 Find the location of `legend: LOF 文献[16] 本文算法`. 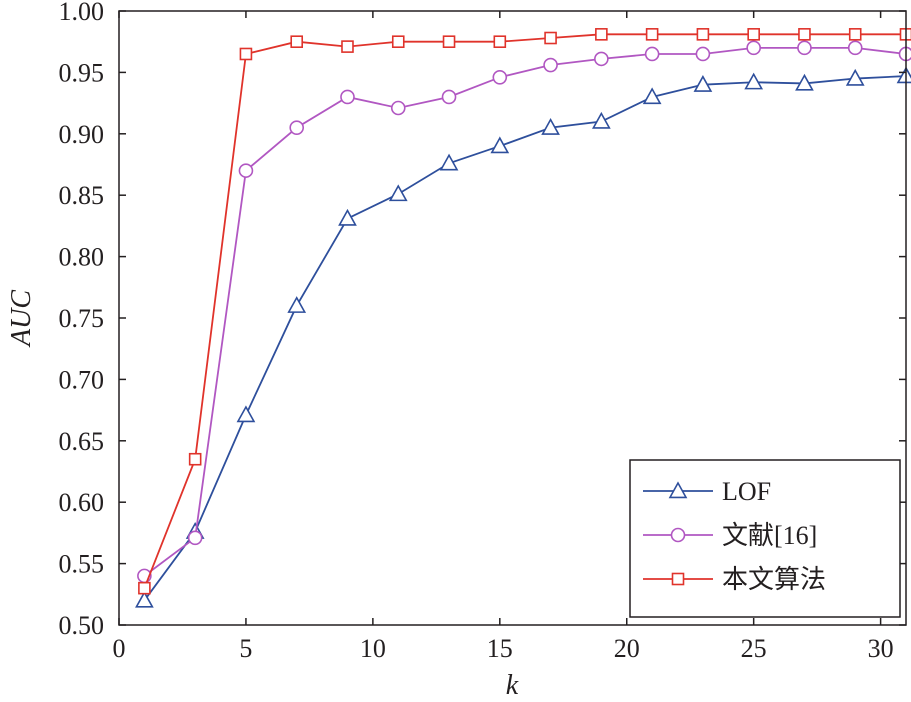

legend: LOF 文献[16] 本文算法 is located at coordinates (765, 538).